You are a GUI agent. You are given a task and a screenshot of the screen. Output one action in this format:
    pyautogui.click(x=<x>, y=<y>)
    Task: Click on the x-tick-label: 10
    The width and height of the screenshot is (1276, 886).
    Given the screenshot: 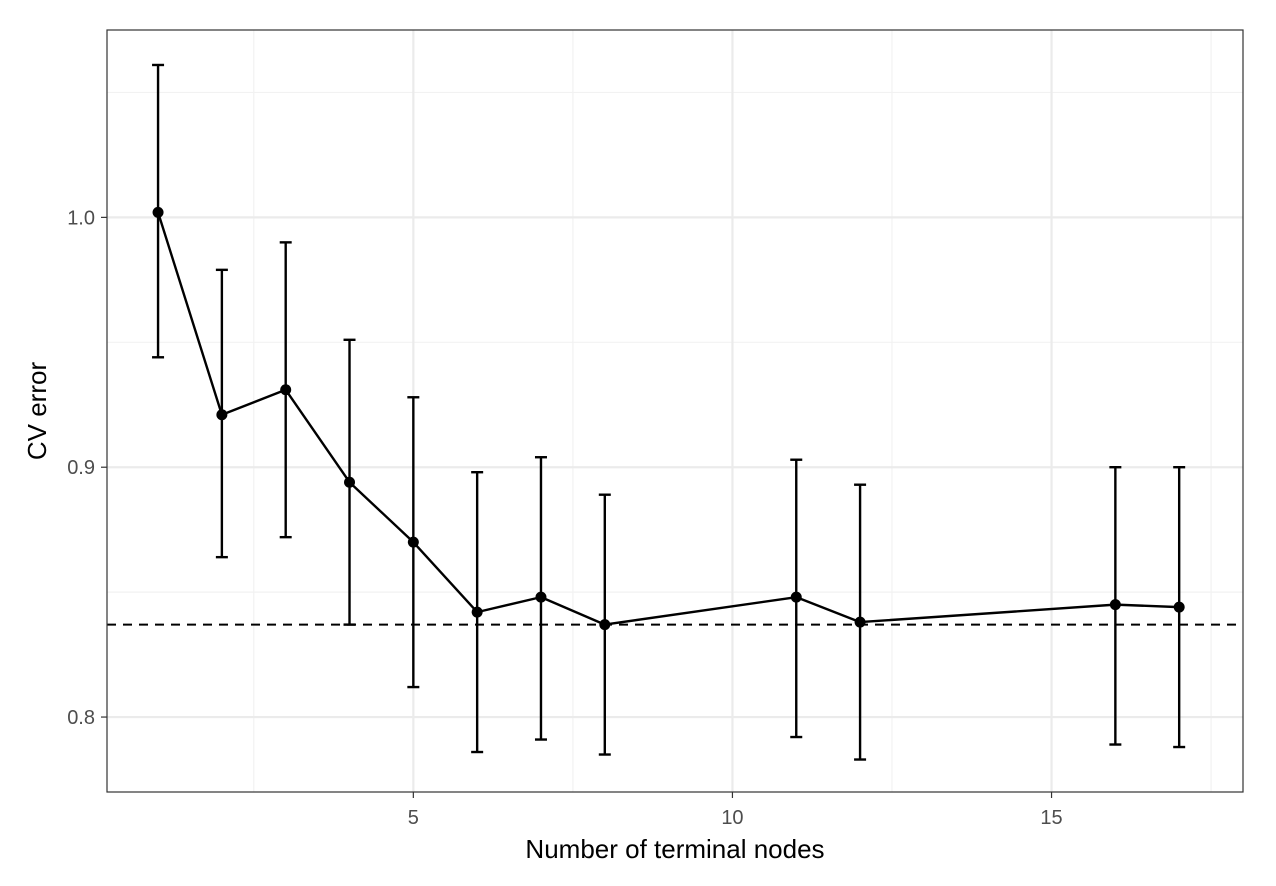 What is the action you would take?
    pyautogui.click(x=732, y=818)
    